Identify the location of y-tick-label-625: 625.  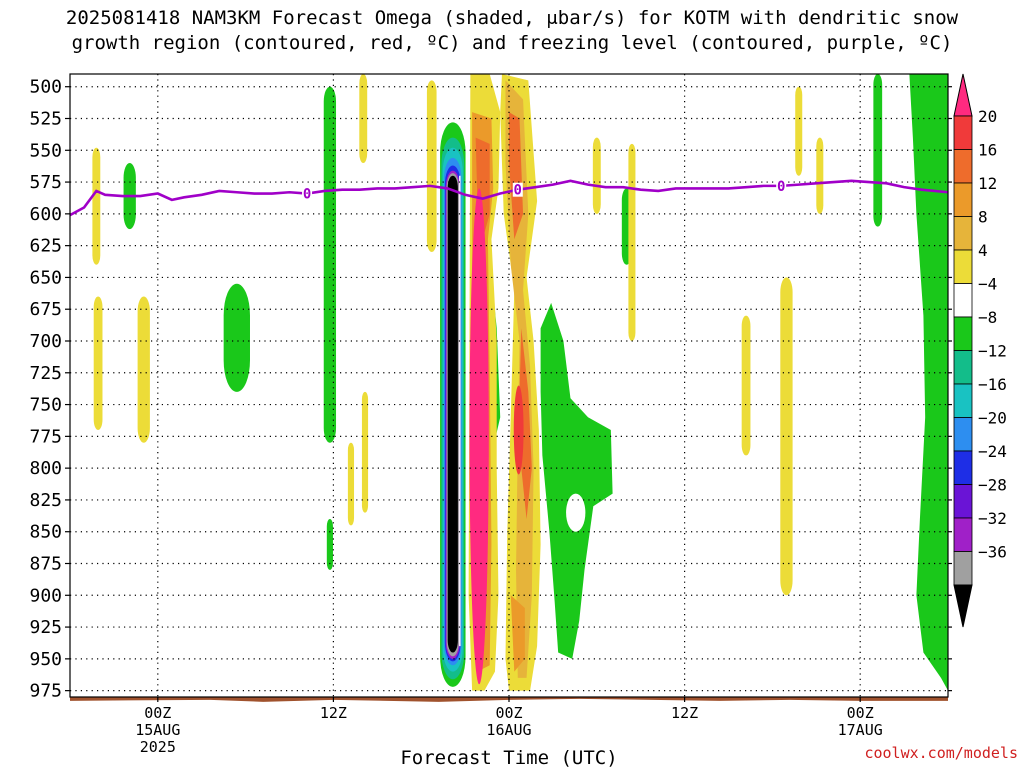
(45, 246).